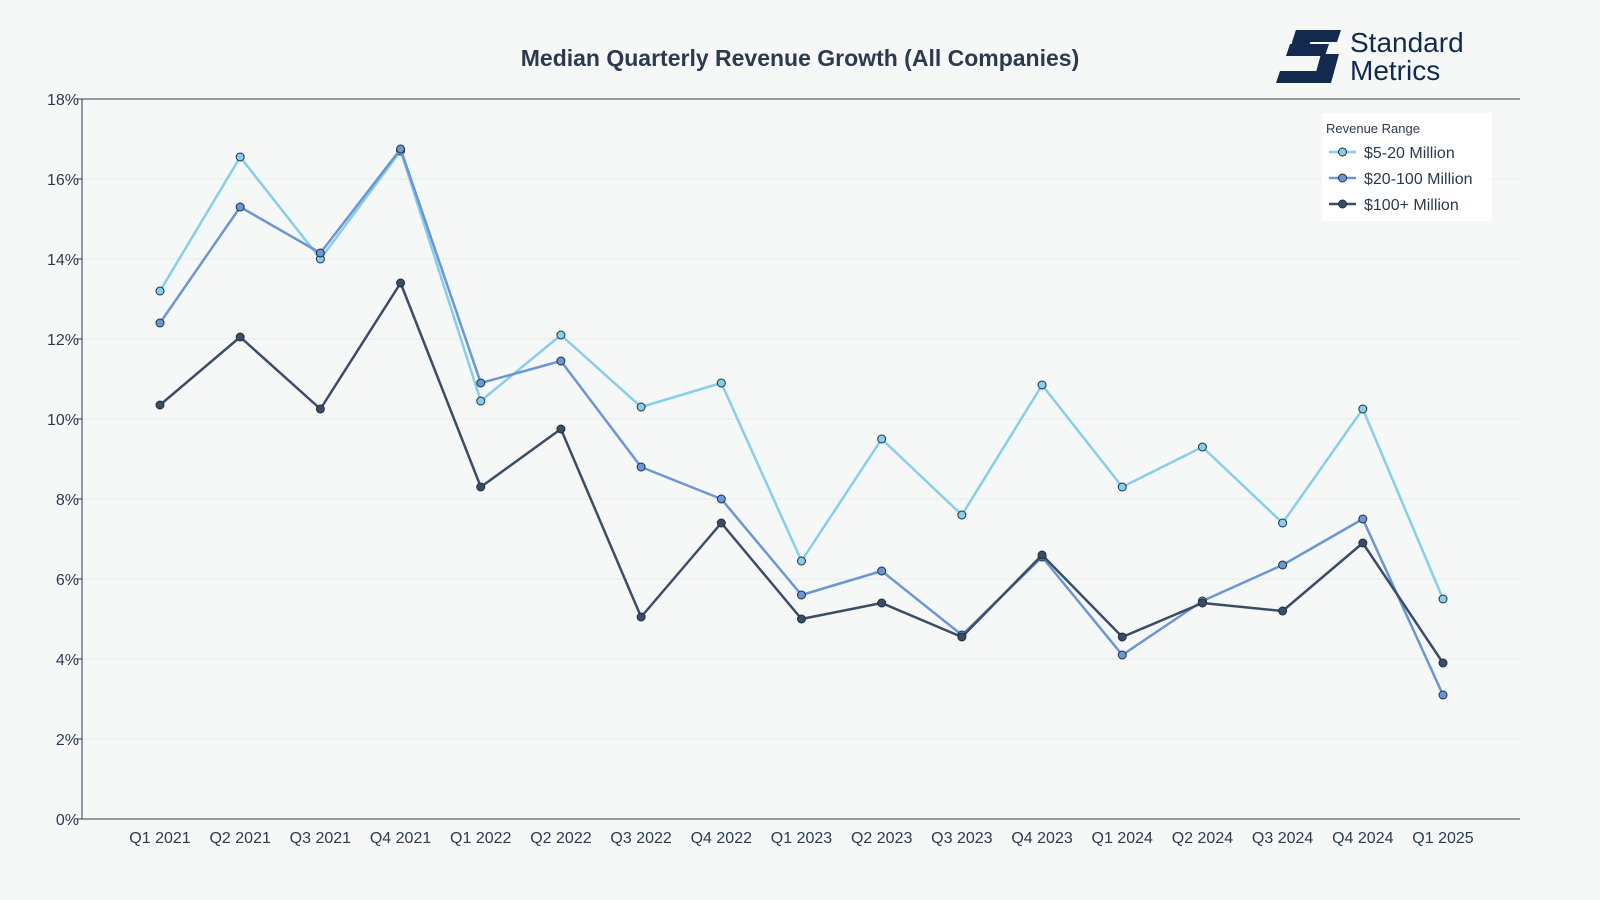  What do you see at coordinates (320, 838) in the screenshot?
I see `x-tick-label: Q3 2021` at bounding box center [320, 838].